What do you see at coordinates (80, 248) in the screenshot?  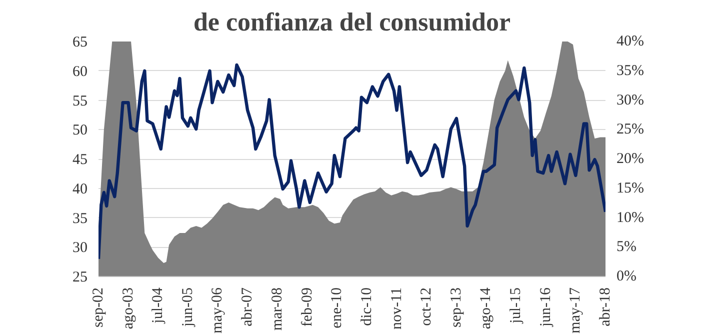 I see `y-tick-label: 30` at bounding box center [80, 248].